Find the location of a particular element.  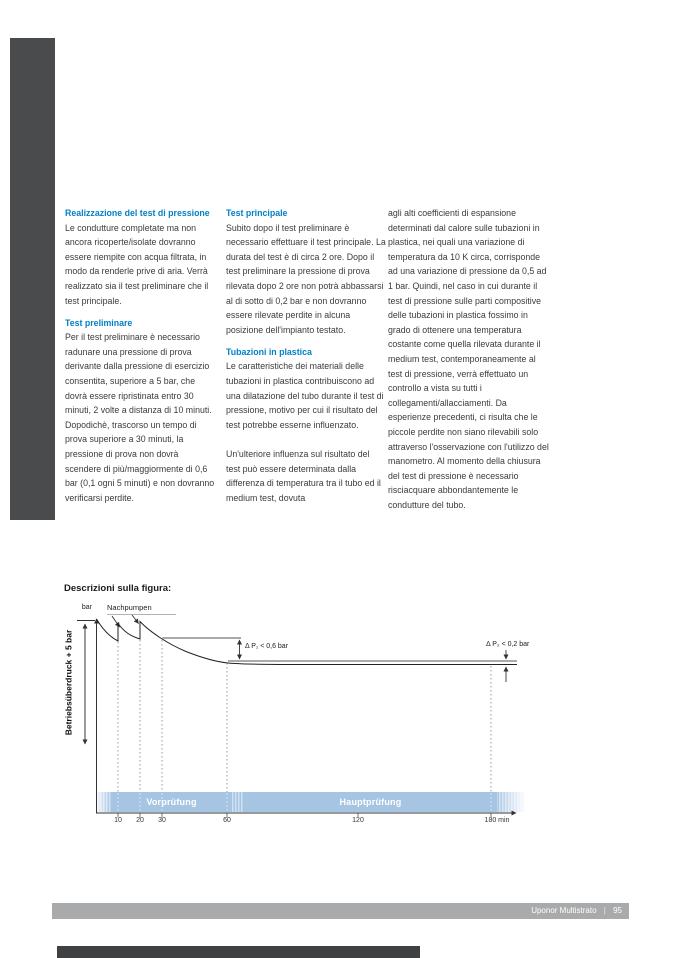

bottom-accent-bar is located at coordinates (238, 952).